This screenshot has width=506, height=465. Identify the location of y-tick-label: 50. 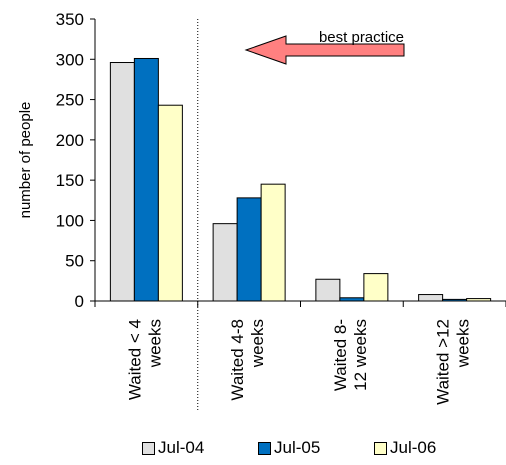
(74, 261).